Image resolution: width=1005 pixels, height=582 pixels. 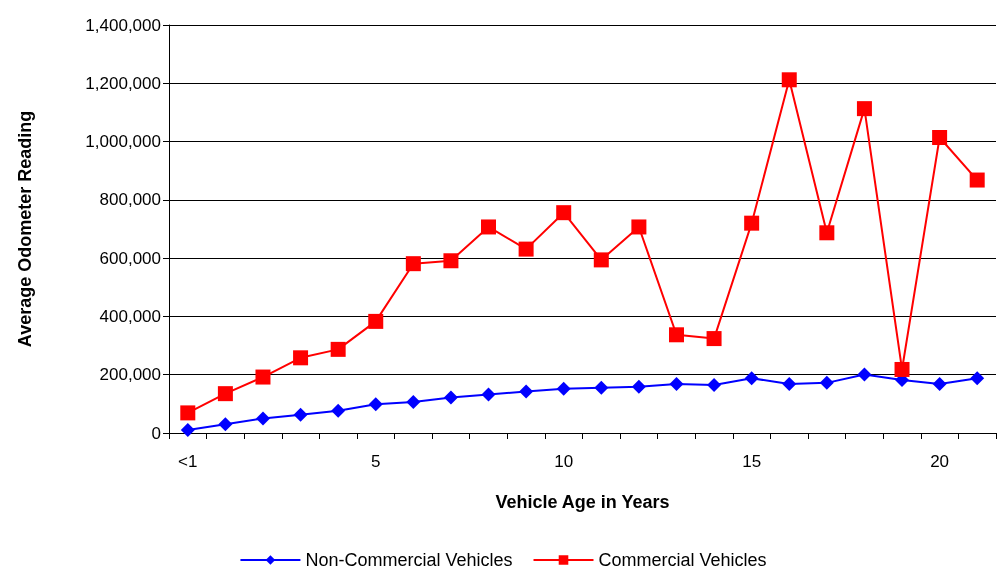 I want to click on y-tick-label: 400,000, so click(x=130, y=316).